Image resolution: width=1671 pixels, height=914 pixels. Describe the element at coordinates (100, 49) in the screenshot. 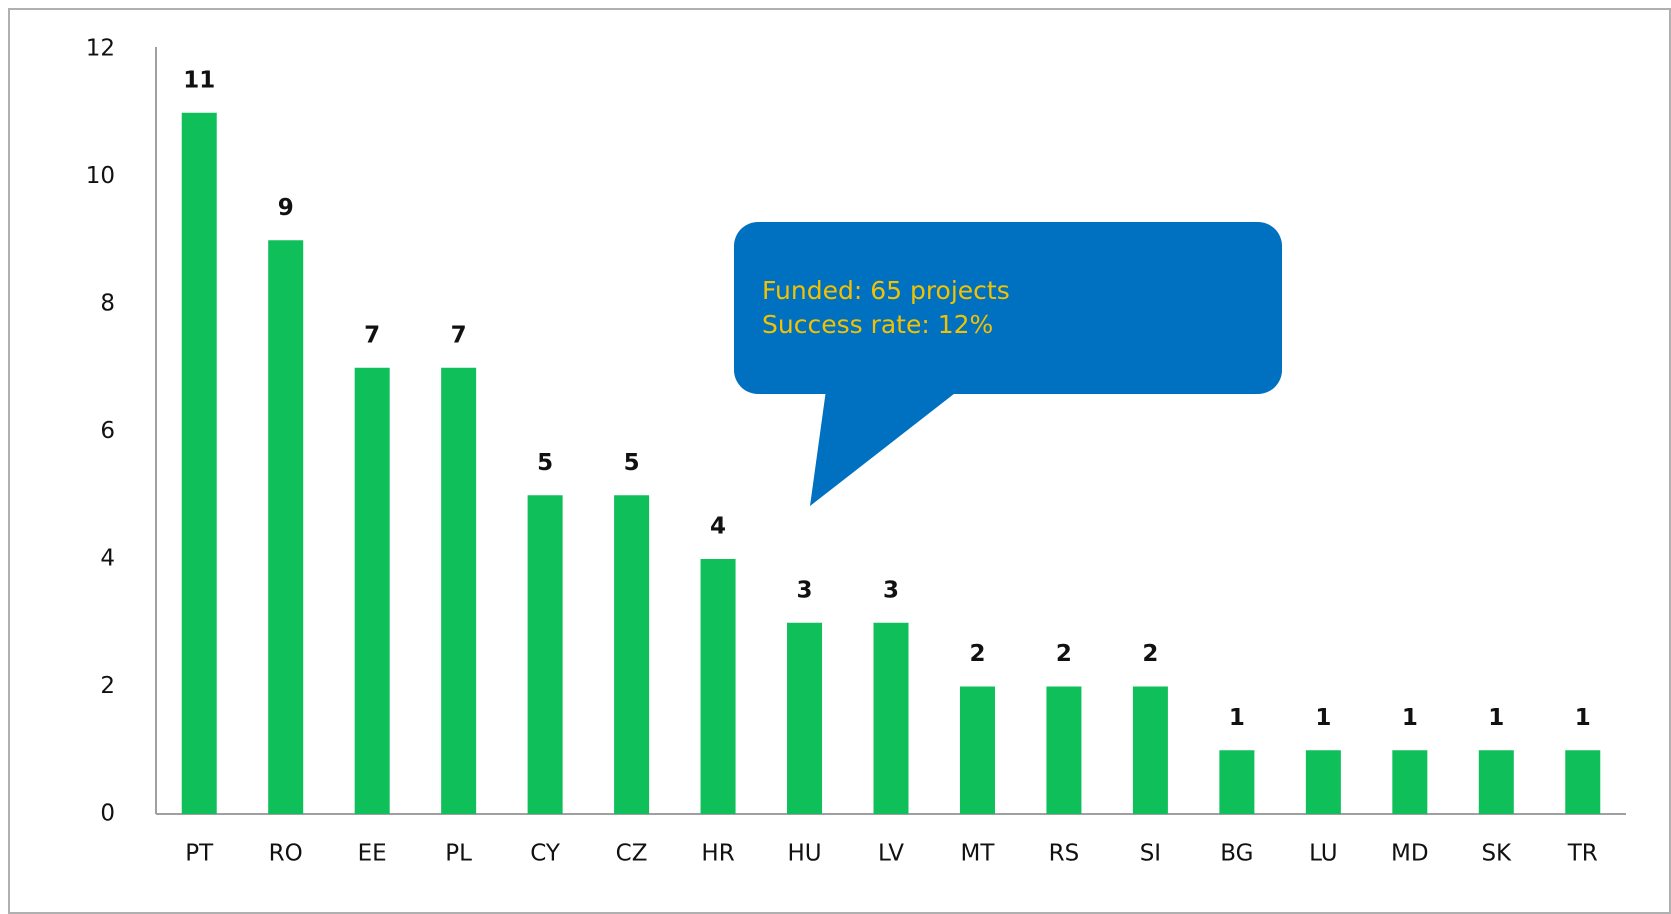

I see `y-tick-label: 12` at that location.